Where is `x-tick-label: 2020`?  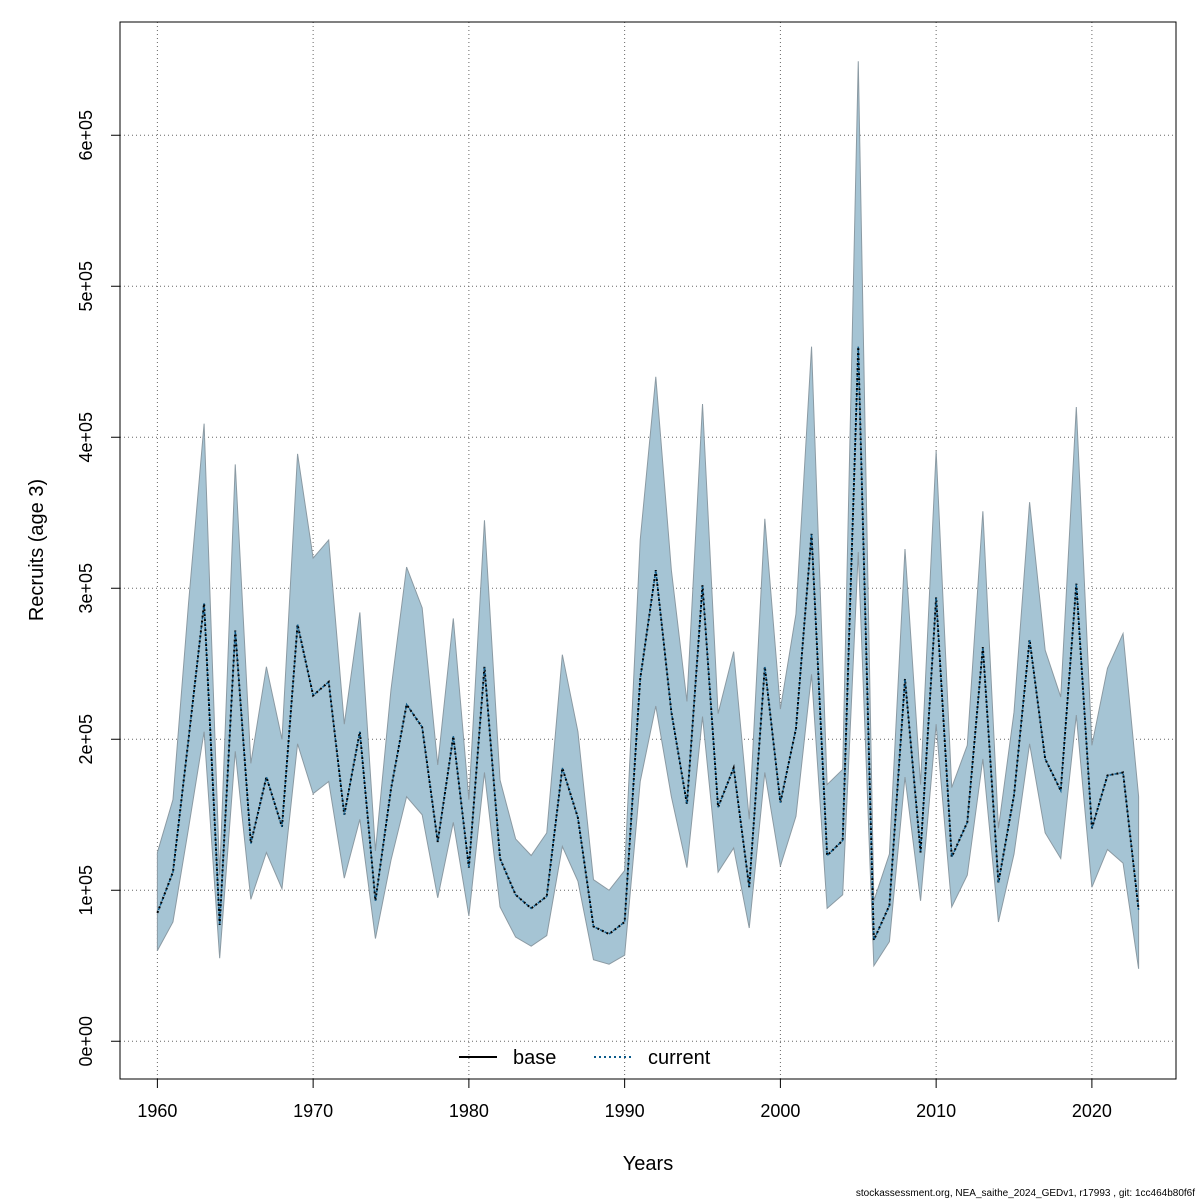 x-tick-label: 2020 is located at coordinates (1092, 1111).